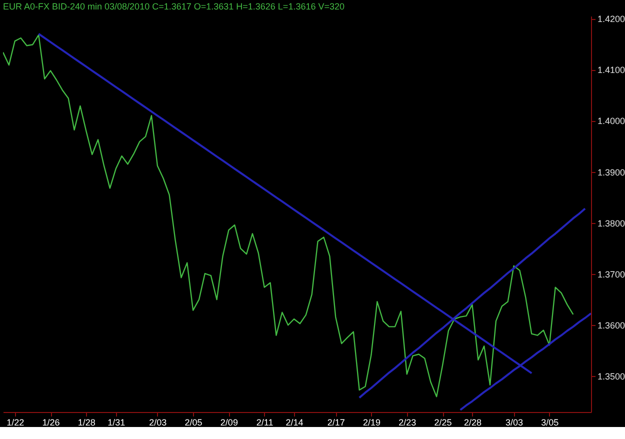 This screenshot has width=625, height=439. Describe the element at coordinates (611, 172) in the screenshot. I see `y-tick-label: 1.3900` at that location.